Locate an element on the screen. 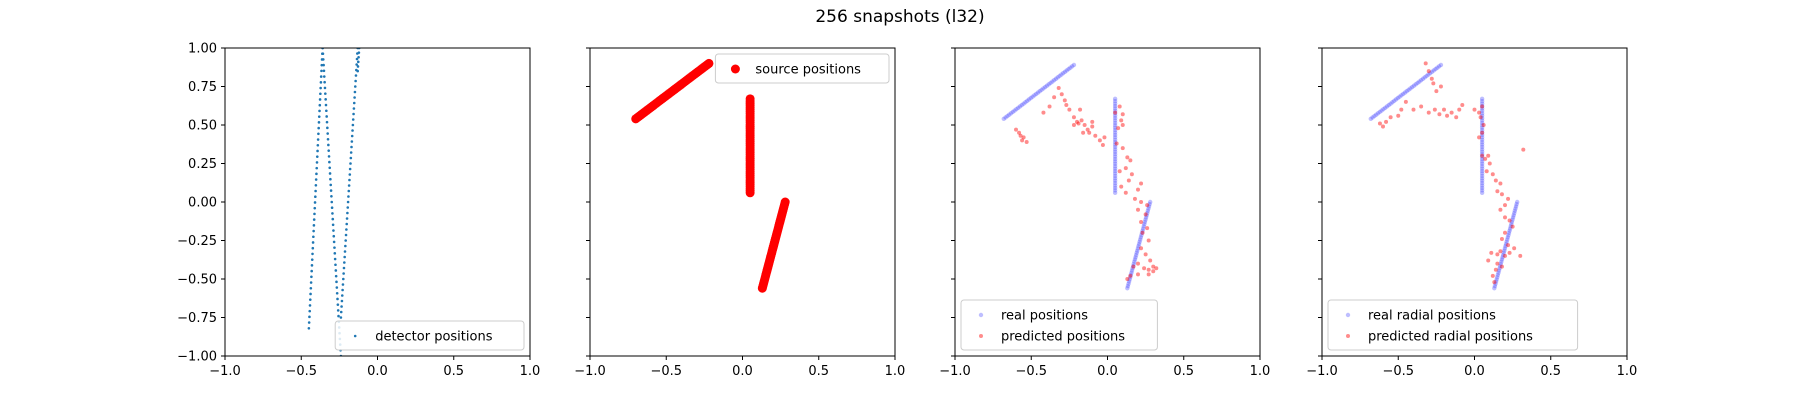 The height and width of the screenshot is (400, 1800). legend: source positions is located at coordinates (802, 68).